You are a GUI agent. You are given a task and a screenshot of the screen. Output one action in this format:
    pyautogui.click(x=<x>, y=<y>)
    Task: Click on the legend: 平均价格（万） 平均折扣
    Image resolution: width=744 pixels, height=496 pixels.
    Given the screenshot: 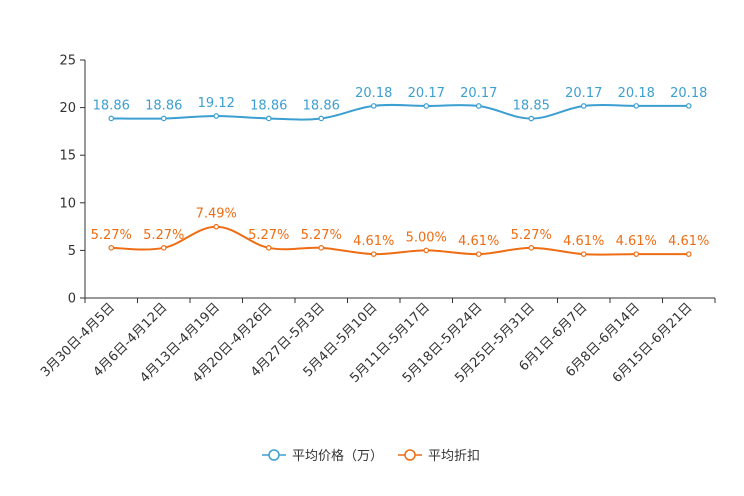 What is the action you would take?
    pyautogui.click(x=371, y=456)
    